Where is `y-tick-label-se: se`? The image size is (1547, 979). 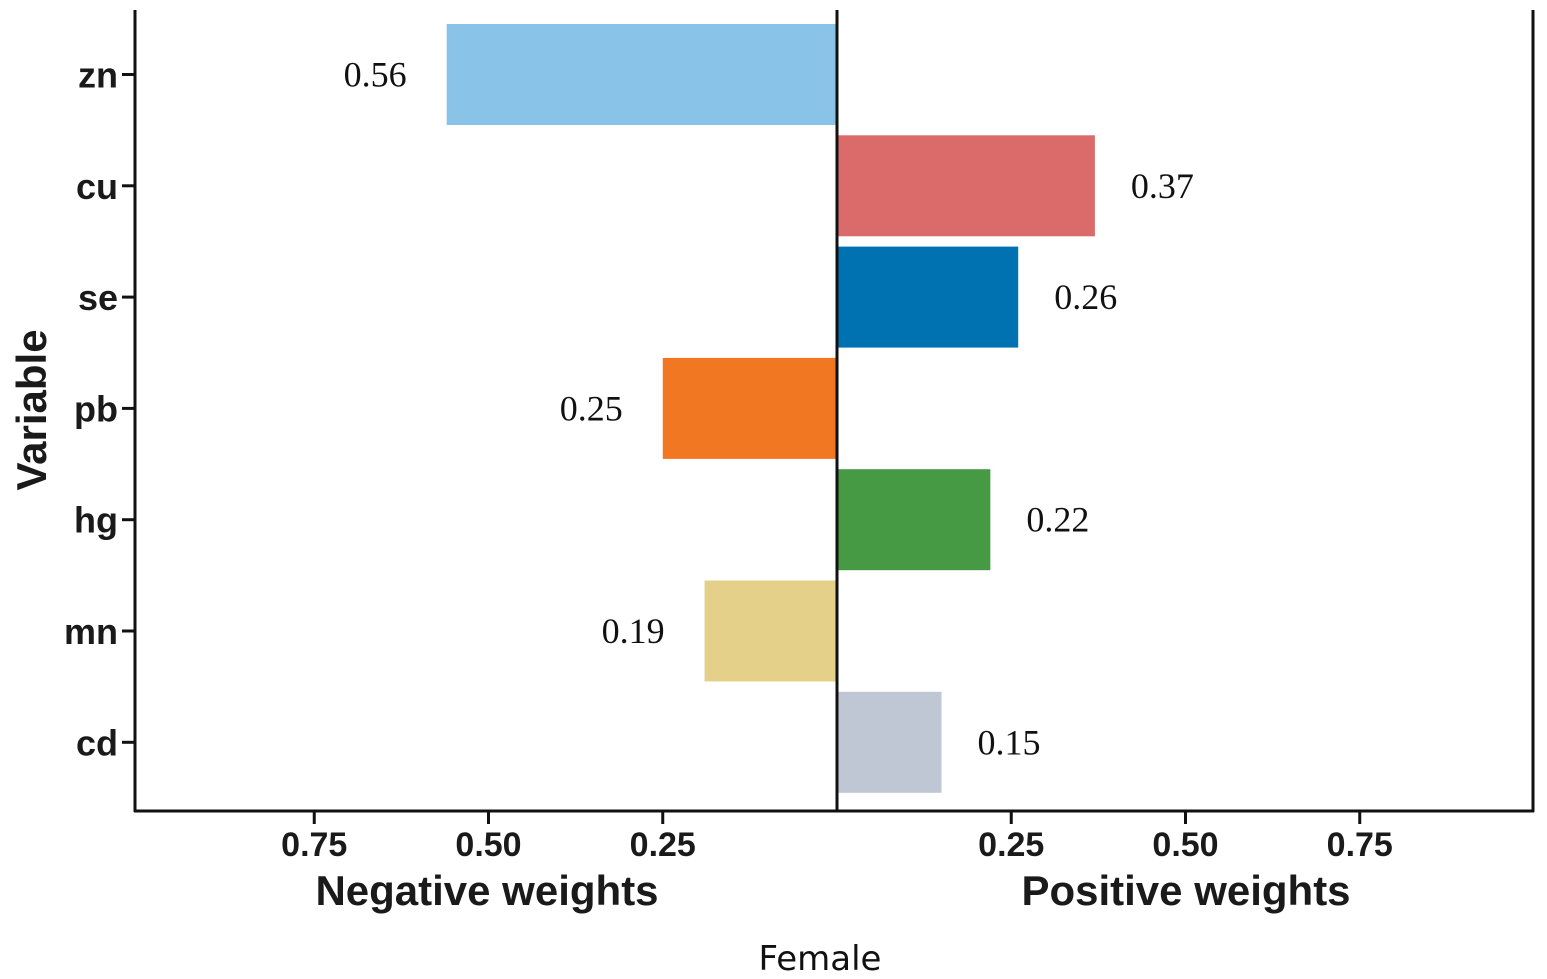
y-tick-label-se: se is located at coordinates (98, 297).